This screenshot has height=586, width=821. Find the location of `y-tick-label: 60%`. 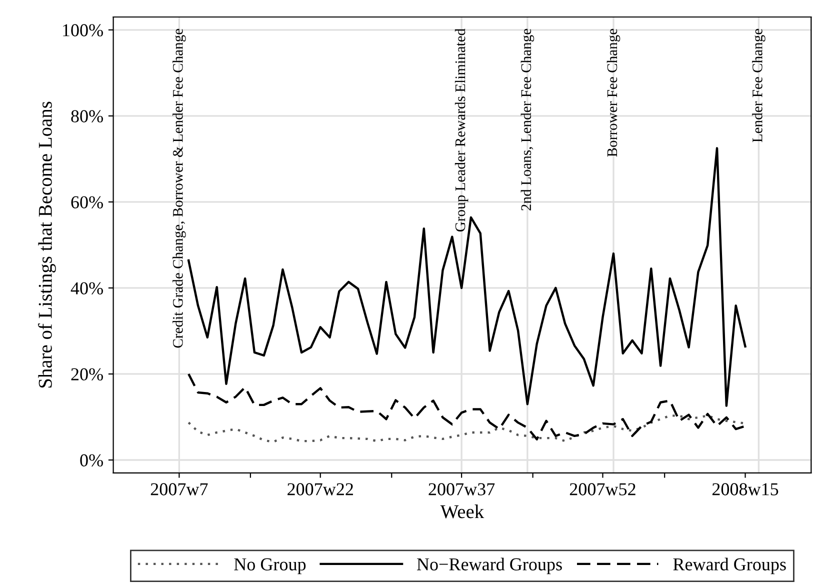

y-tick-label: 60% is located at coordinates (87, 202).